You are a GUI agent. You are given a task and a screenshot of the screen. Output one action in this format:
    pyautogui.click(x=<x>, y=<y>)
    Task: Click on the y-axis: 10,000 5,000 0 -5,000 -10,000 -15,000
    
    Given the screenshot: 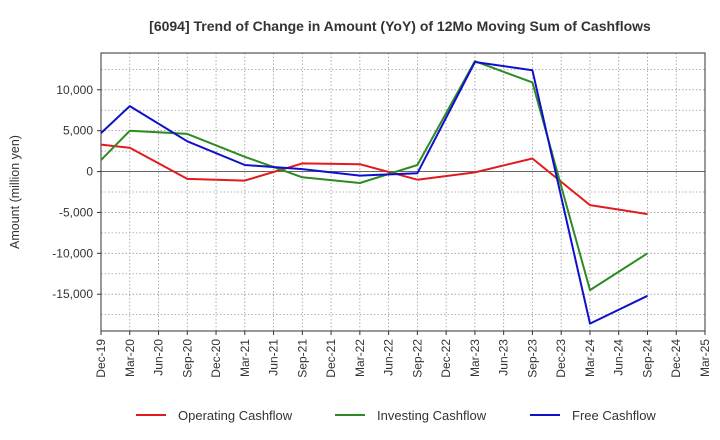 What is the action you would take?
    pyautogui.click(x=76, y=192)
    